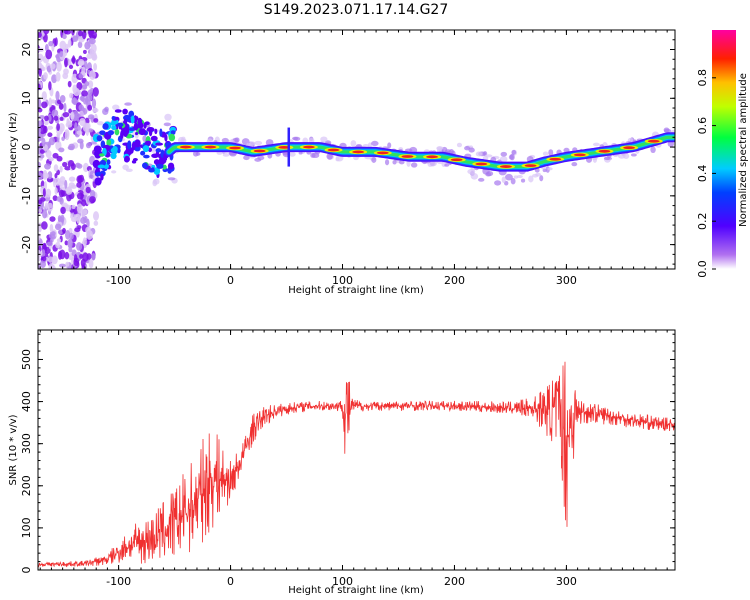 Image resolution: width=750 pixels, height=600 pixels. Describe the element at coordinates (724, 149) in the screenshot. I see `colorbar-gradient` at that location.